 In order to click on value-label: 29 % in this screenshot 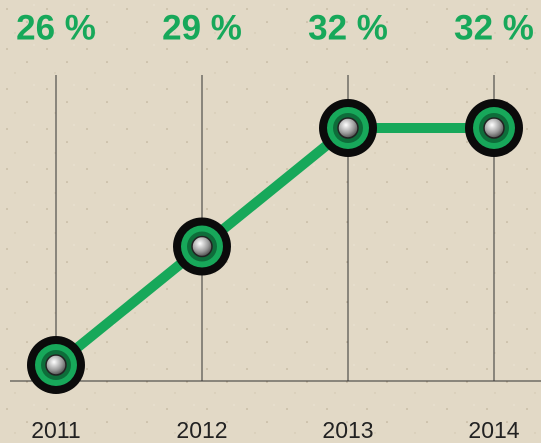, I will do `click(202, 27)`.